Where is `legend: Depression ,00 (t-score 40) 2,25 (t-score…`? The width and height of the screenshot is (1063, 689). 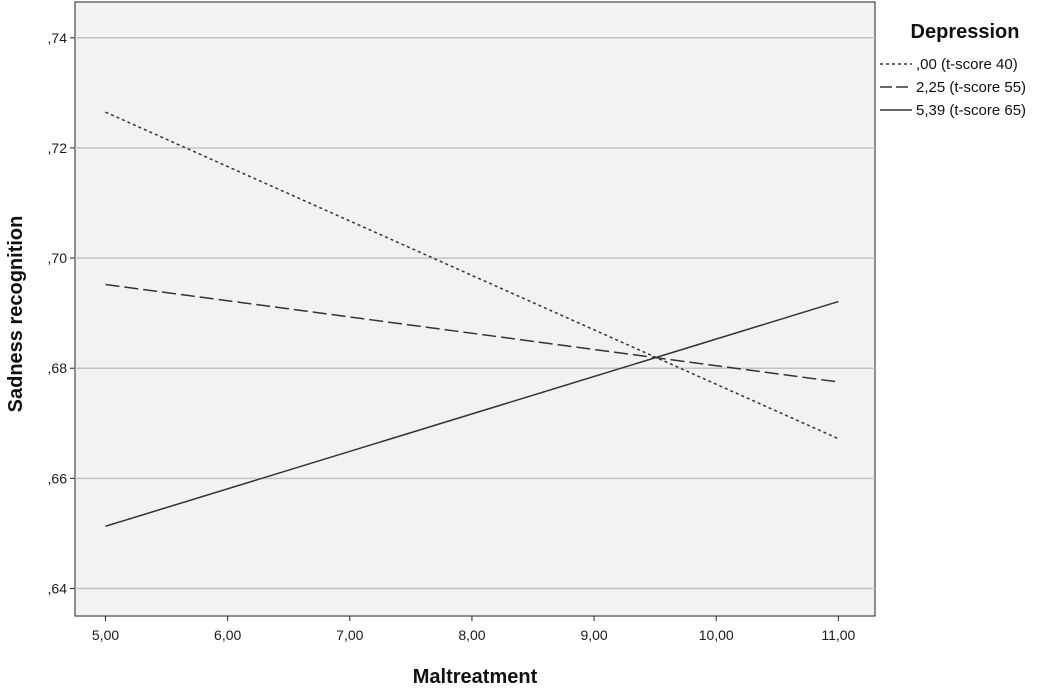
legend: Depression ,00 (t-score 40) 2,25 (t-score… is located at coordinates (953, 70).